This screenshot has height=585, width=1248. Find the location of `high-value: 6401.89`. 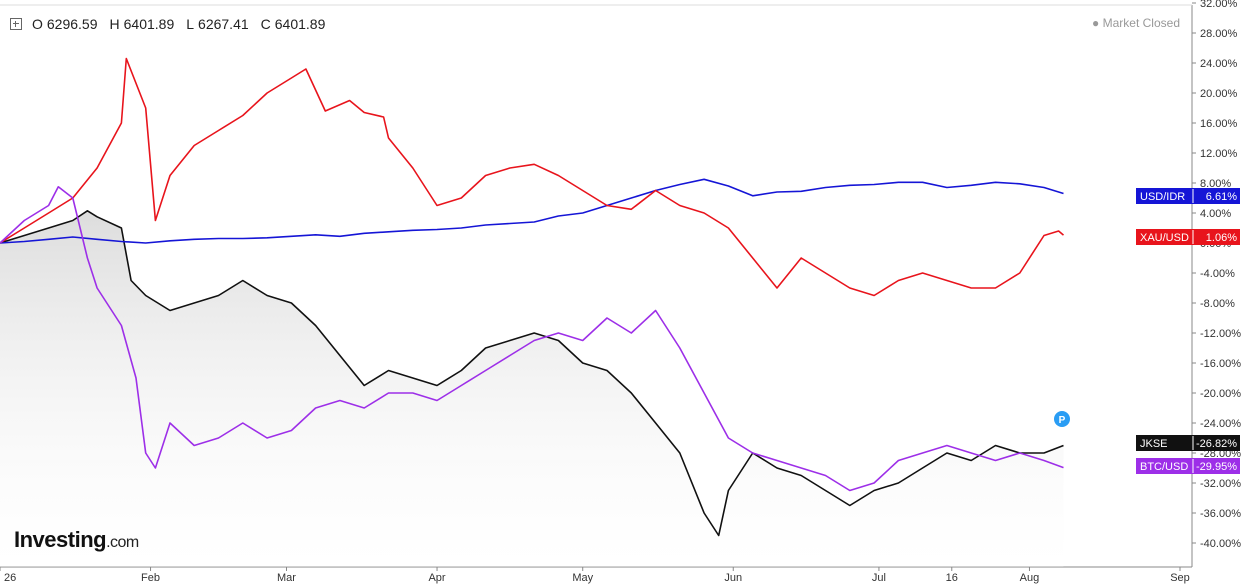

high-value: 6401.89 is located at coordinates (149, 24).